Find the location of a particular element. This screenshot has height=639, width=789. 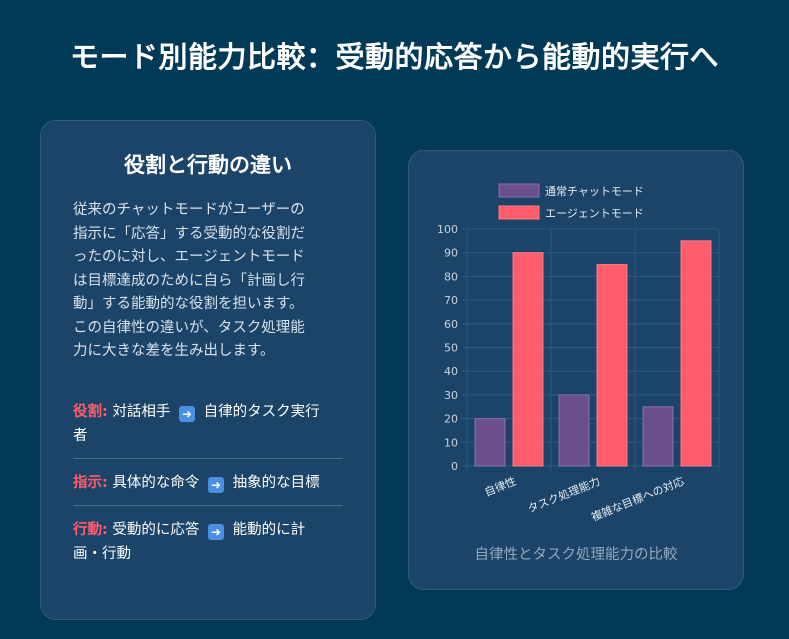

y-tick-label: 90 is located at coordinates (451, 253).